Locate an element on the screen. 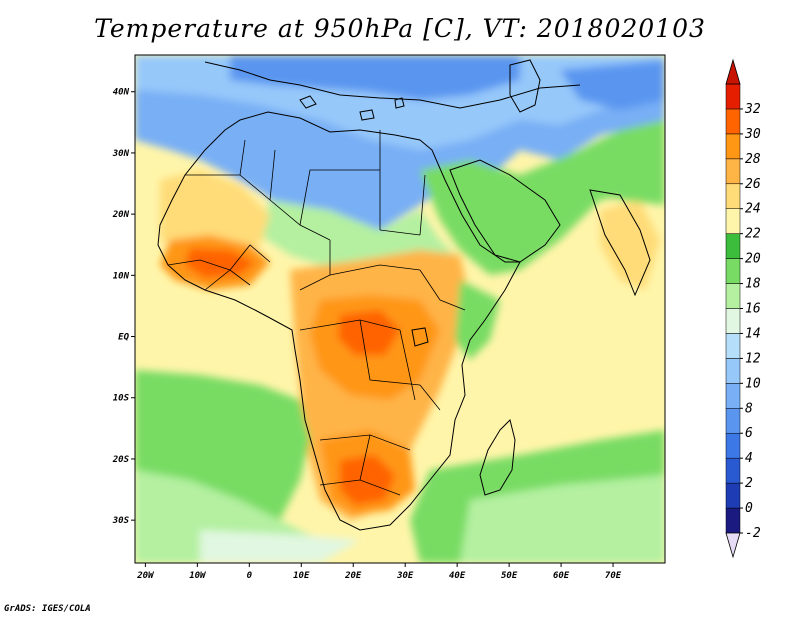 The width and height of the screenshot is (800, 618). colorbar-label: 24 is located at coordinates (753, 209).